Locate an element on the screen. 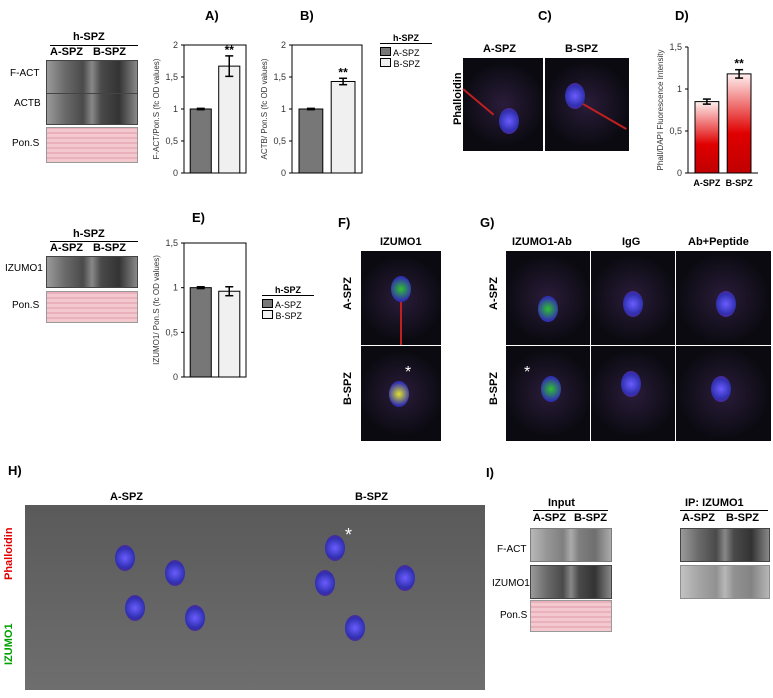 This screenshot has width=773, height=698. i-blot-ip-f-act is located at coordinates (725, 545).